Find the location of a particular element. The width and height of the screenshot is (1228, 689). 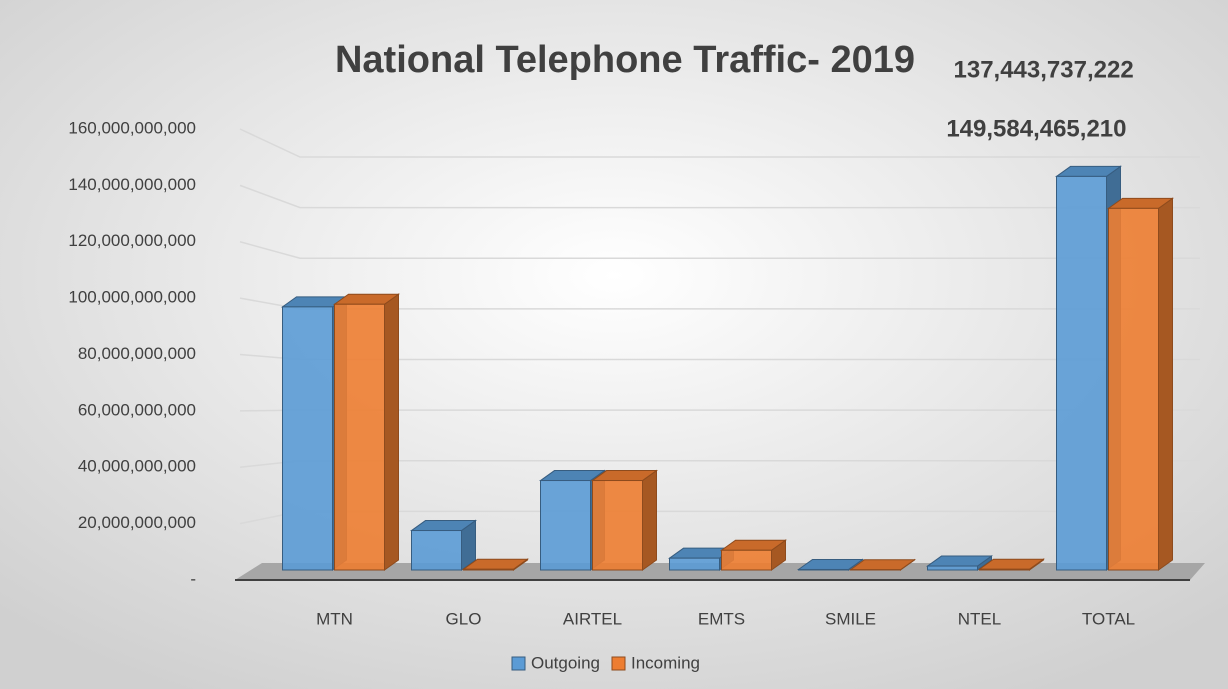

x-tick-label: MTN is located at coordinates (334, 618).